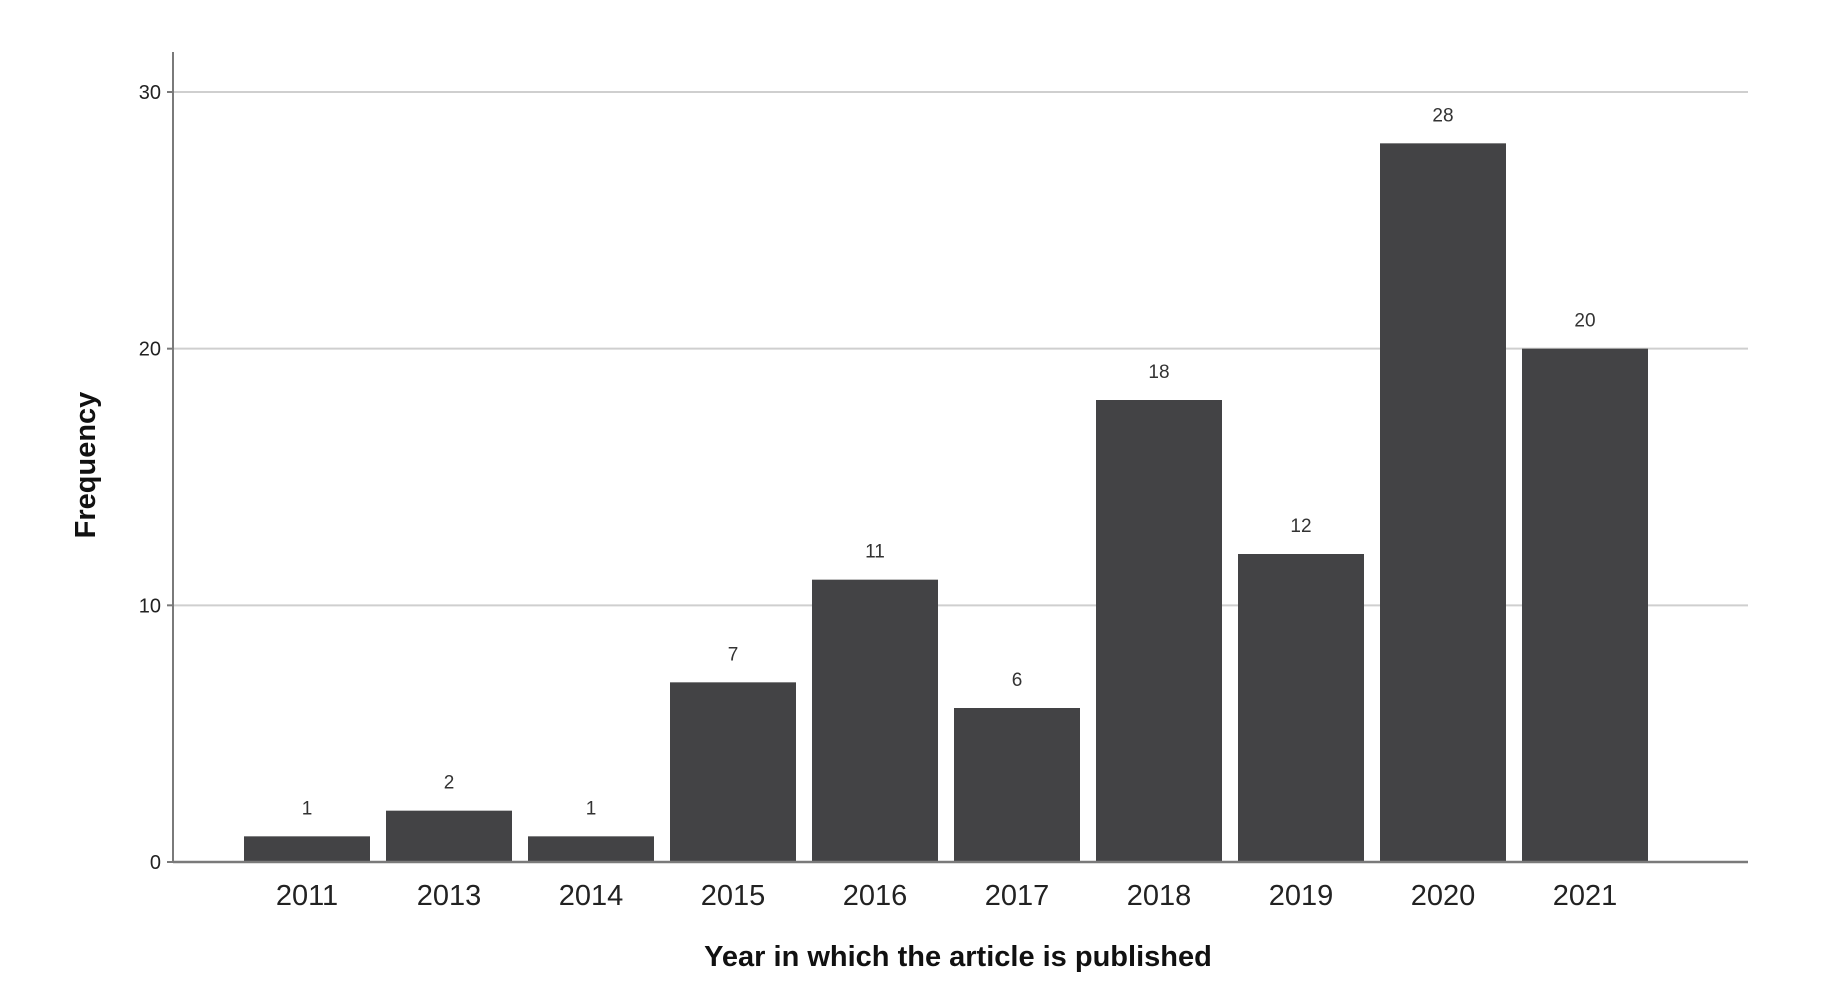 This screenshot has width=1848, height=996. I want to click on x-tick-label-2018: 2018, so click(1159, 896).